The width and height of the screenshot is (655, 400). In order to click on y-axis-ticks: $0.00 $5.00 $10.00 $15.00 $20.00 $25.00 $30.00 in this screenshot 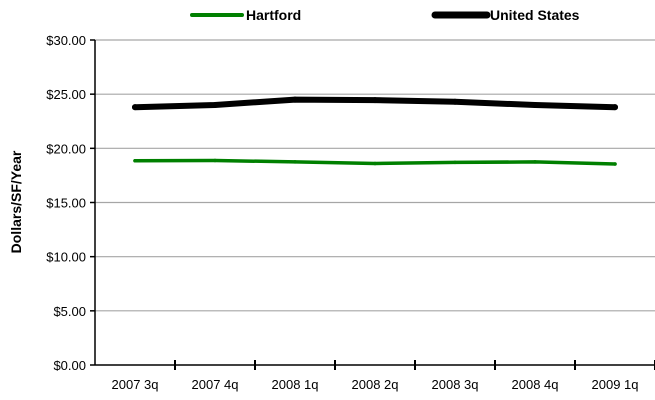, I will do `click(70, 203)`.